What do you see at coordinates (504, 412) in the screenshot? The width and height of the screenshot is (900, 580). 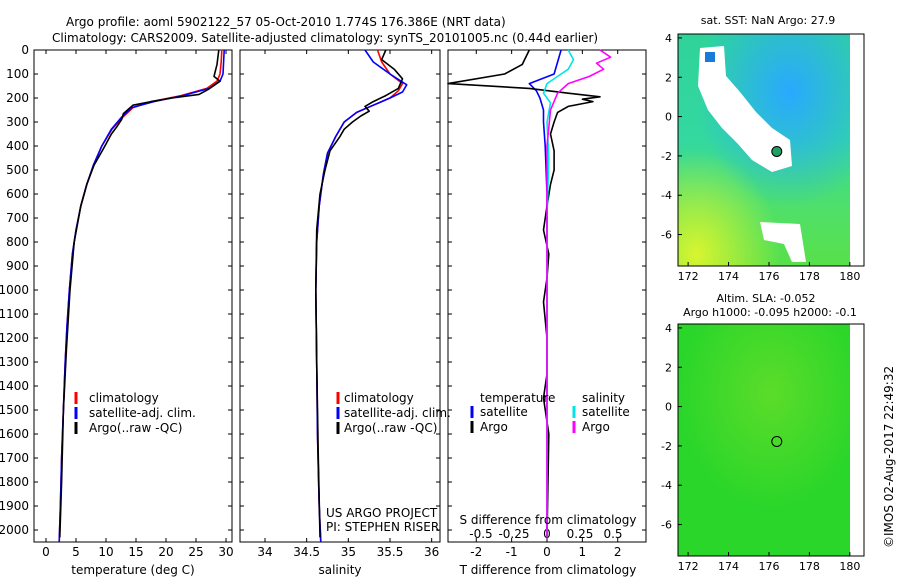 I see `legend-t-satellite: satellite` at bounding box center [504, 412].